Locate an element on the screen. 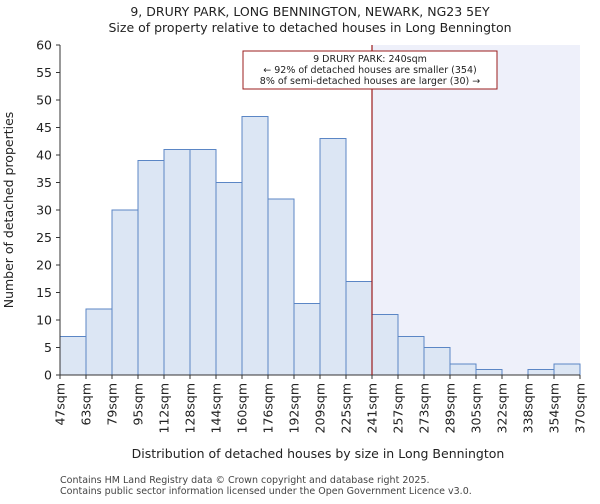  y-tick-label: 35 is located at coordinates (44, 182).